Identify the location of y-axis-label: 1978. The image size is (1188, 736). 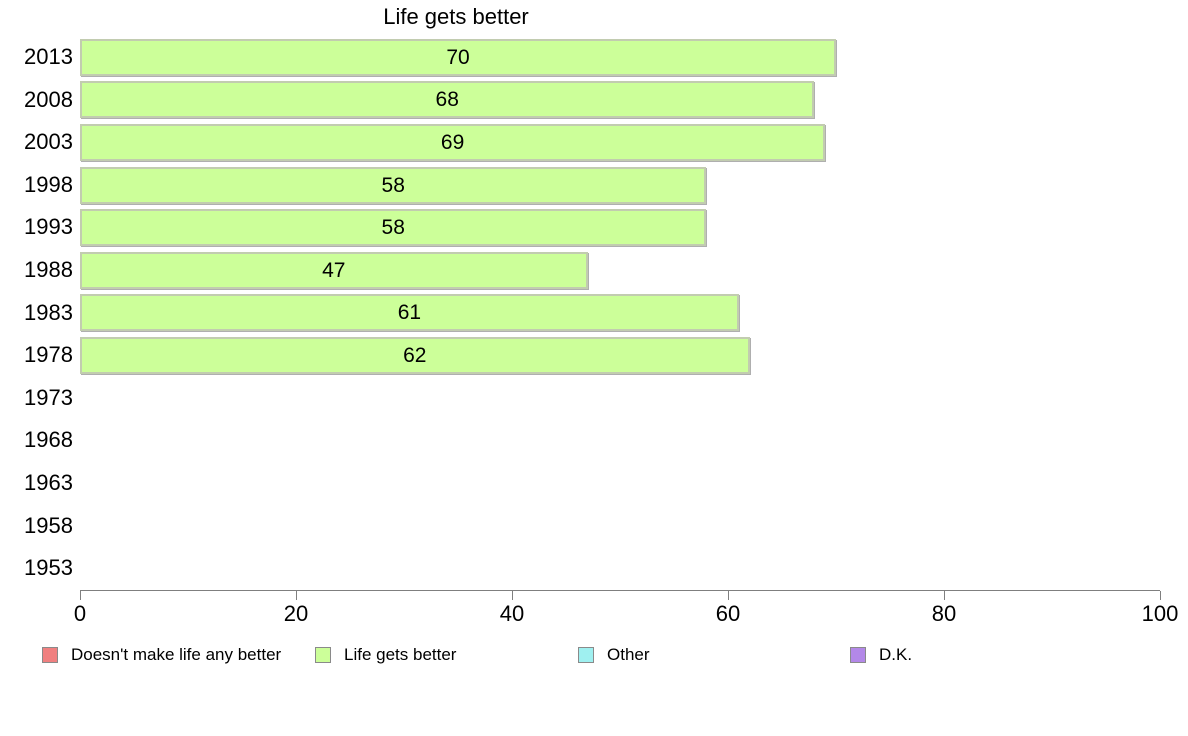
(48, 355).